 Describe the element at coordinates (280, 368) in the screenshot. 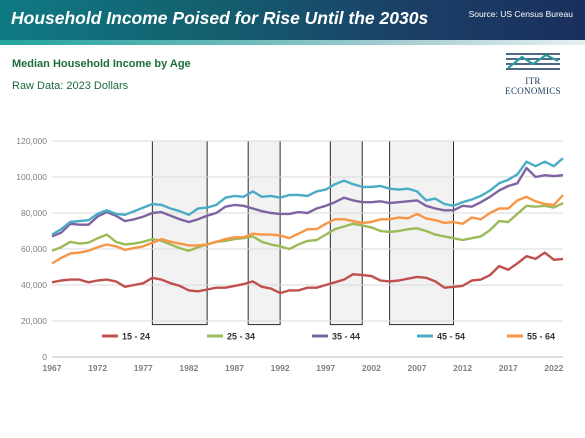

I see `x-tick-label: 1992` at that location.